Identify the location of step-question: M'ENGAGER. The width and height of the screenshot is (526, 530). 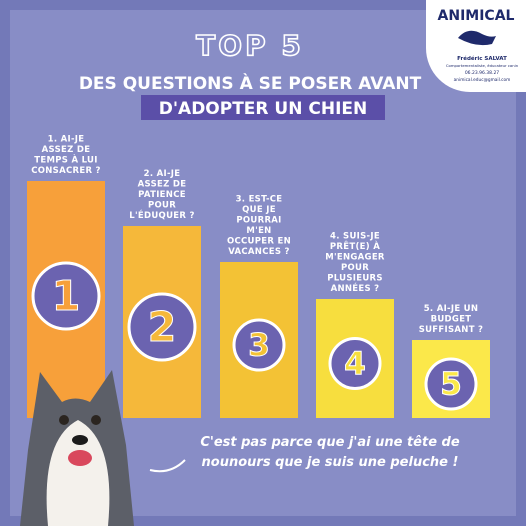
(355, 258).